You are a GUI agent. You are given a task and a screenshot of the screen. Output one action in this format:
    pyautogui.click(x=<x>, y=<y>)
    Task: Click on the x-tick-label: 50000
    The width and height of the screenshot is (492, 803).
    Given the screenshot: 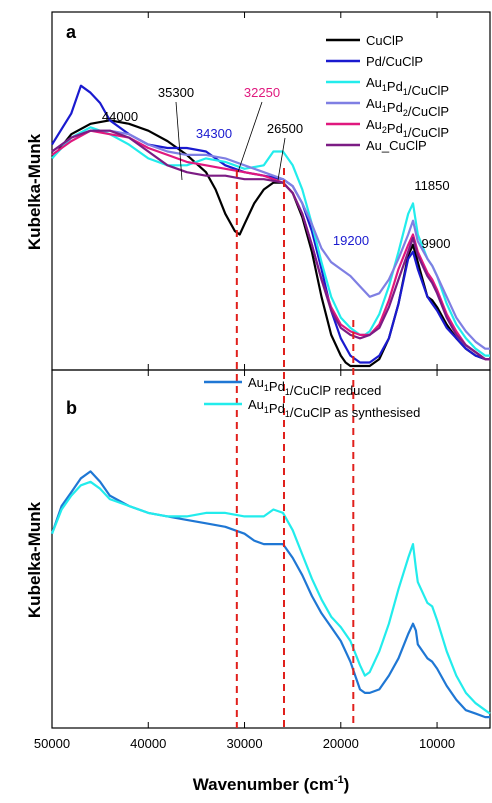 What is the action you would take?
    pyautogui.click(x=52, y=743)
    